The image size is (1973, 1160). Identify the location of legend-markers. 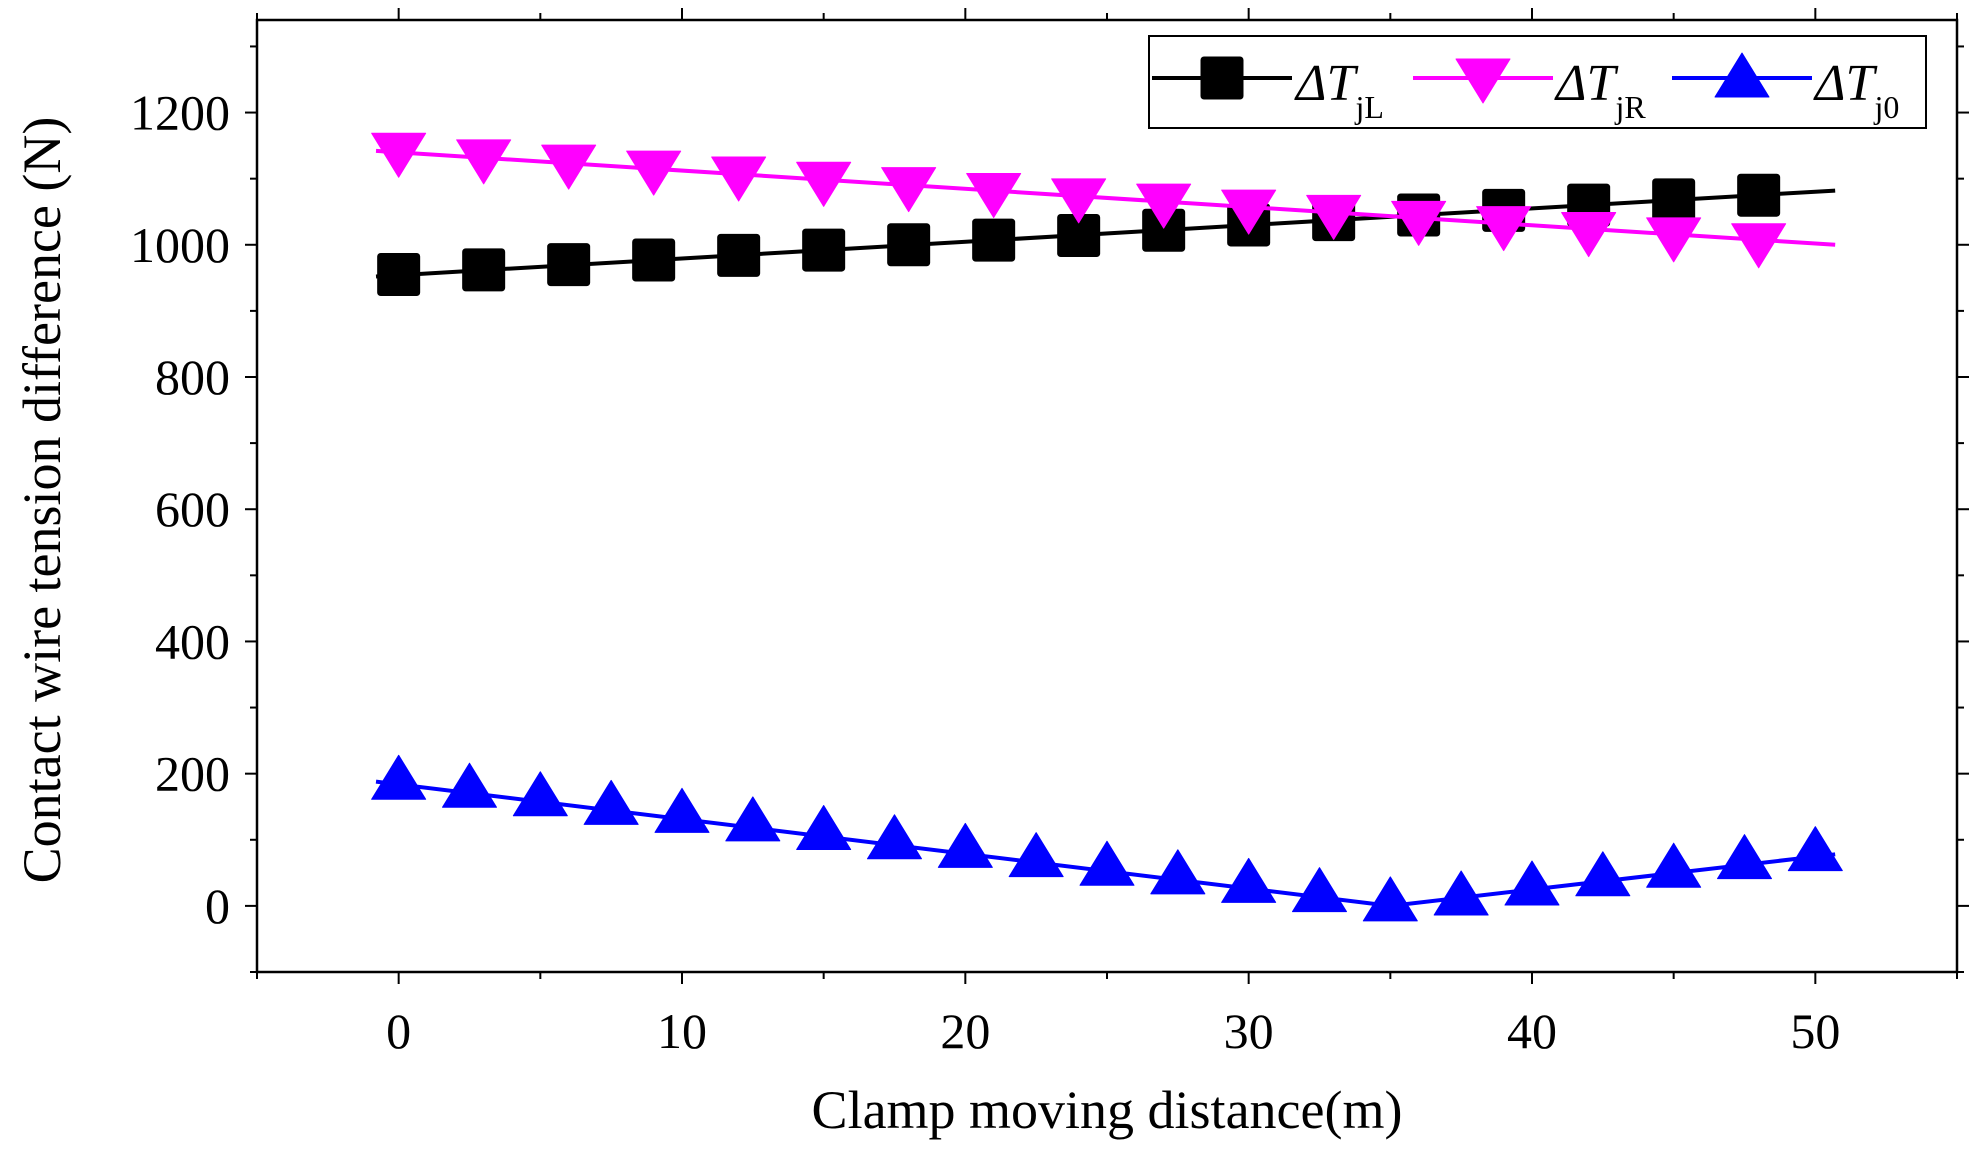
(1482, 78).